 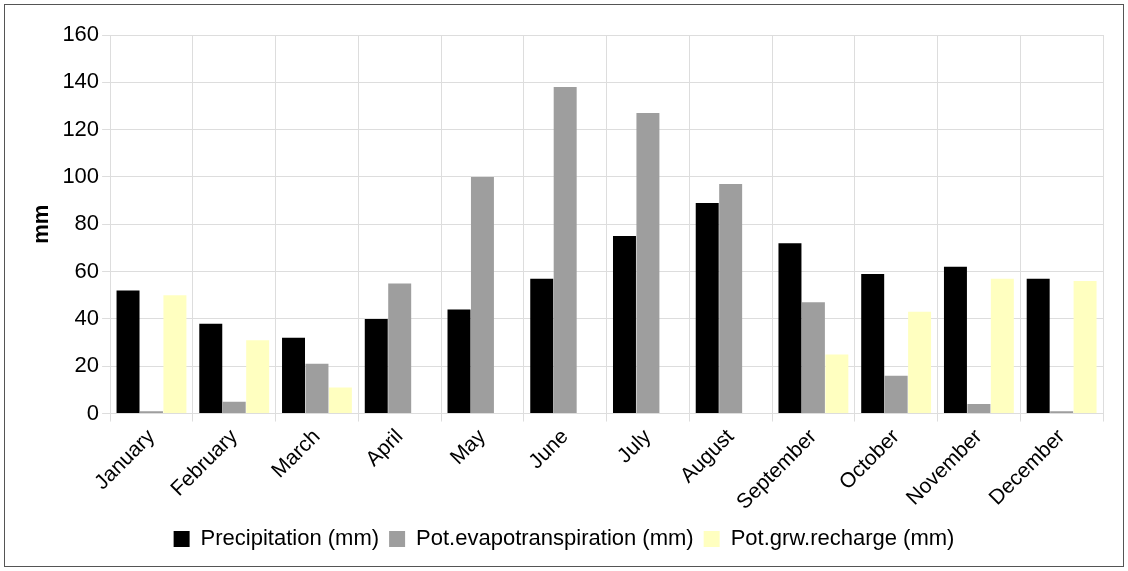 What do you see at coordinates (87, 270) in the screenshot?
I see `y-tick-label: 60` at bounding box center [87, 270].